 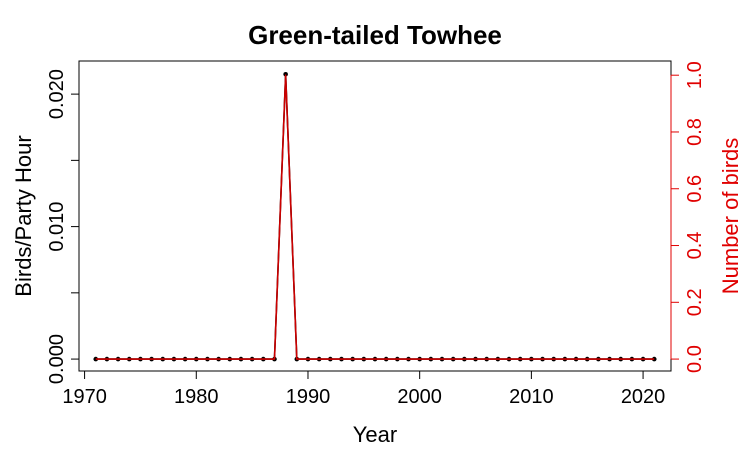 I want to click on y2-tick-label: 0.0, so click(x=695, y=359).